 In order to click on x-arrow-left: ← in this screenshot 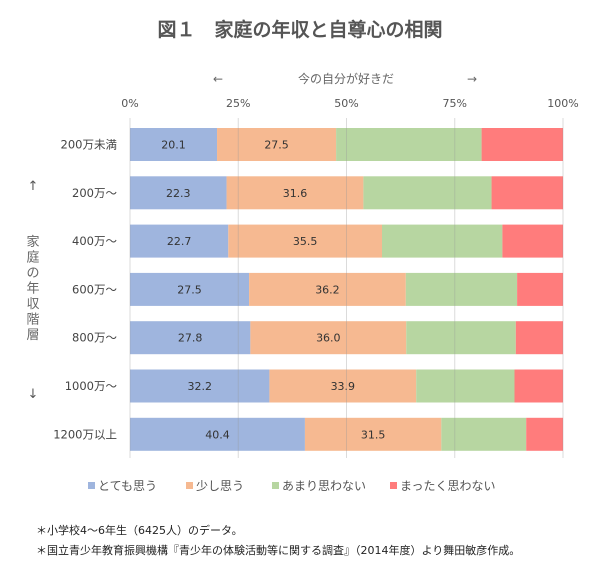, I will do `click(218, 79)`.